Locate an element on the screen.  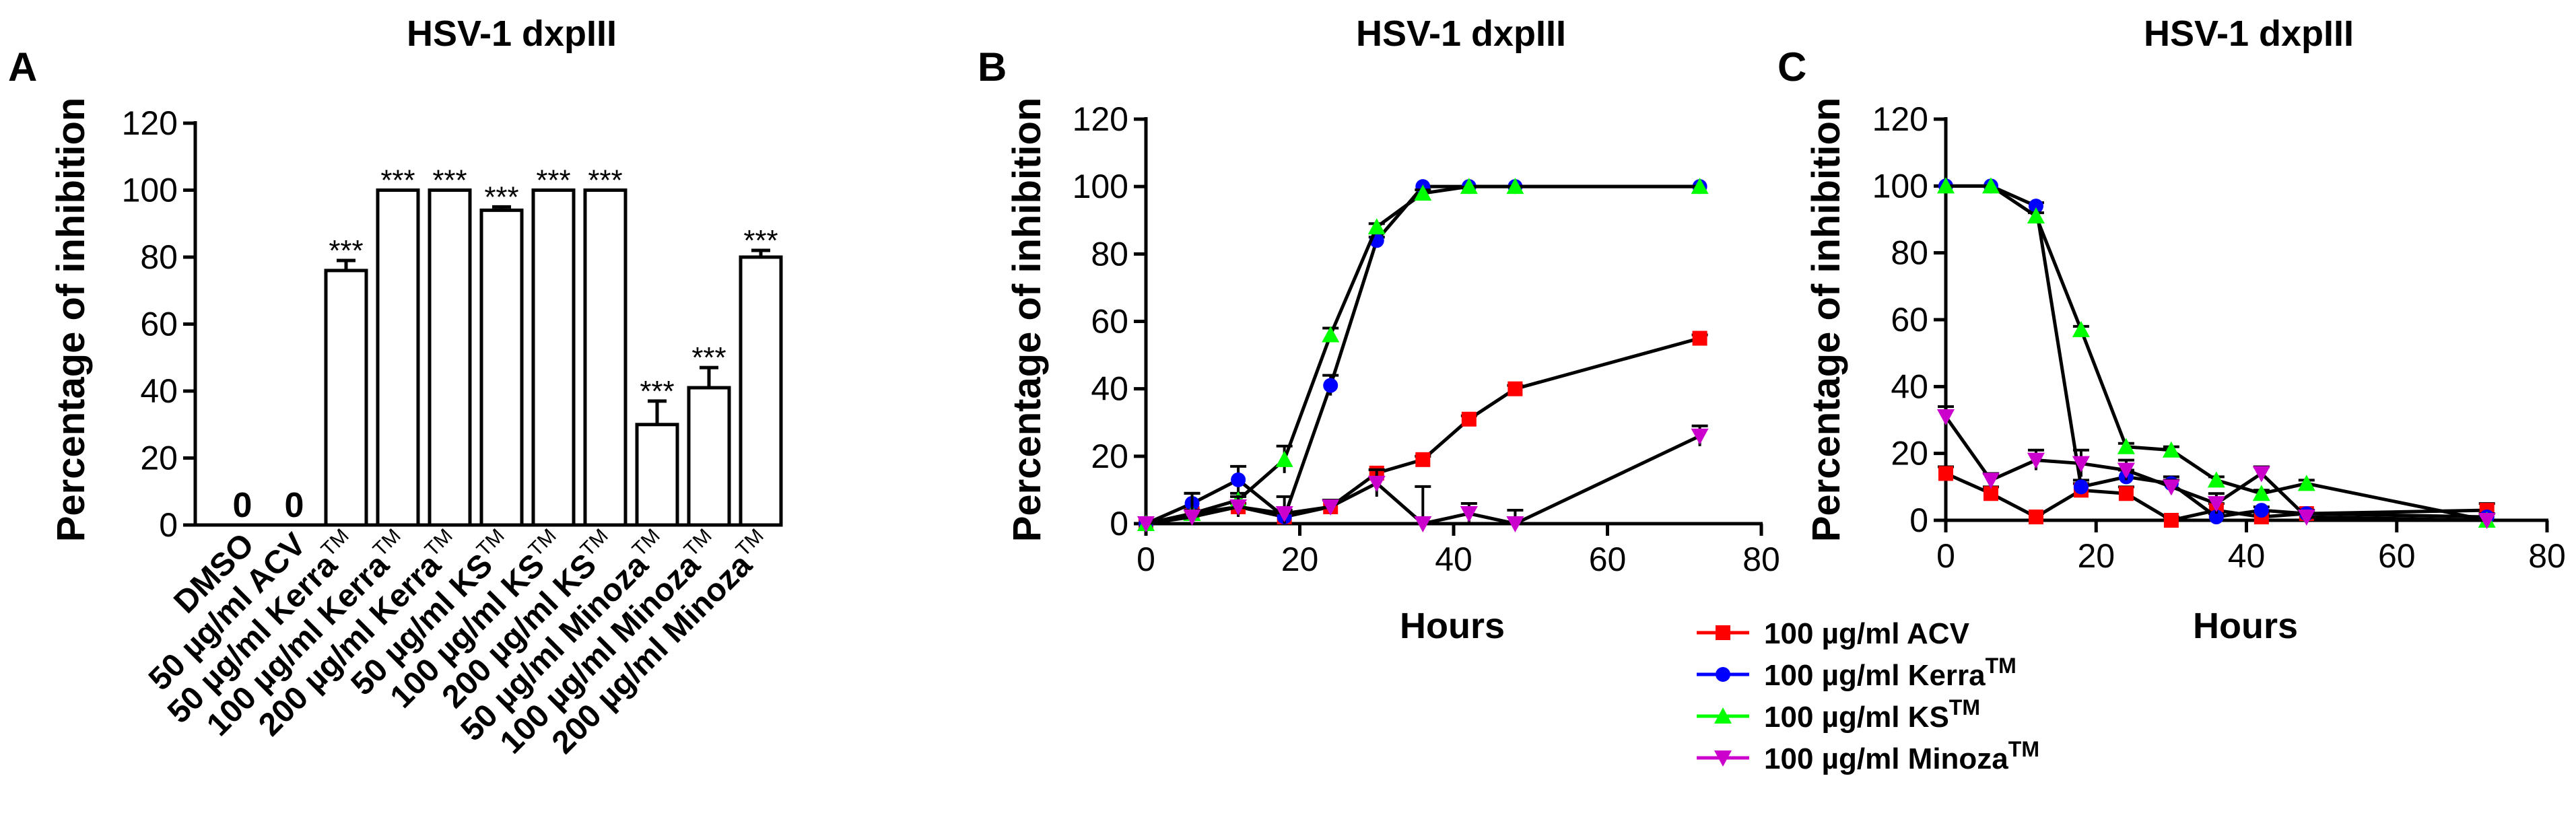
legend-item-KS: 100 µg/ml KSTM is located at coordinates (1838, 715).